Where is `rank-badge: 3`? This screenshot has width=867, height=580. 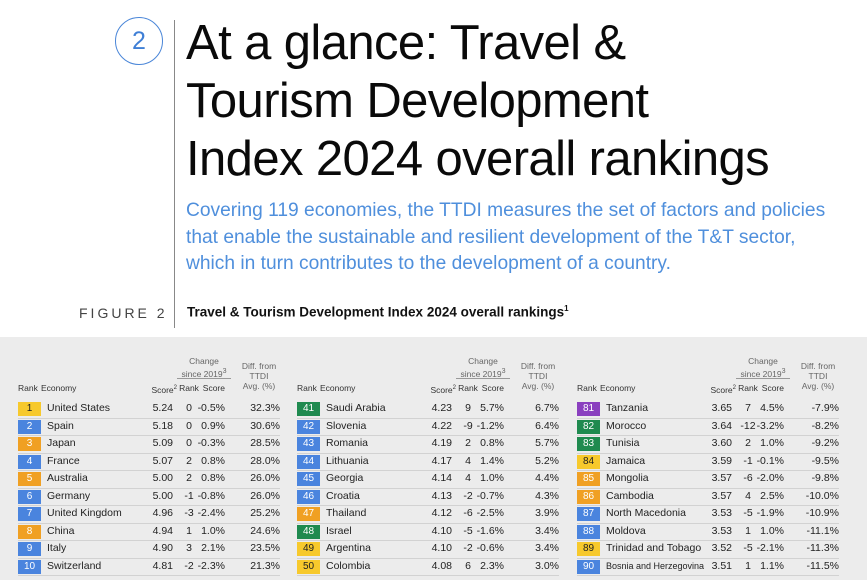 rank-badge: 3 is located at coordinates (29, 444).